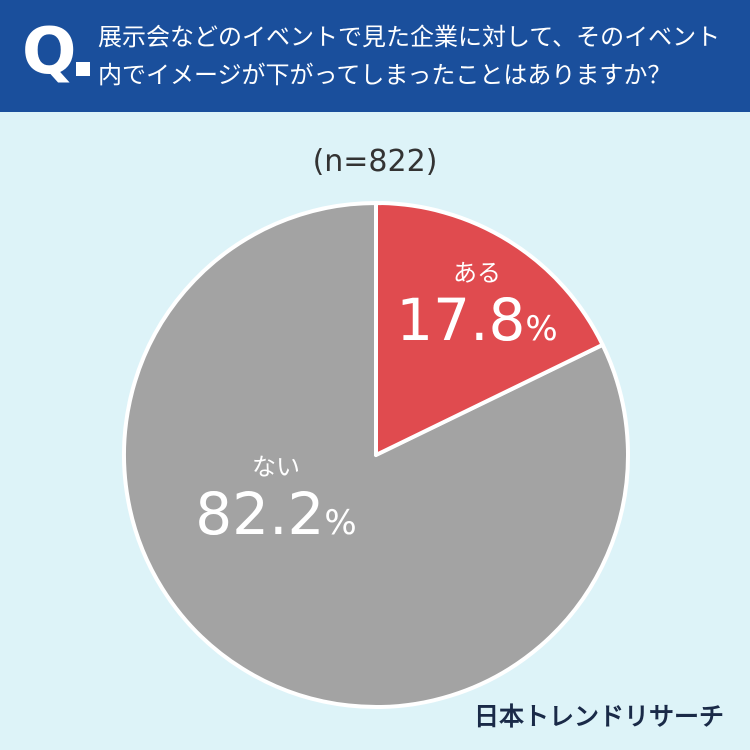 Image resolution: width=750 pixels, height=750 pixels. I want to click on slice-name-nai: ない, so click(276, 467).